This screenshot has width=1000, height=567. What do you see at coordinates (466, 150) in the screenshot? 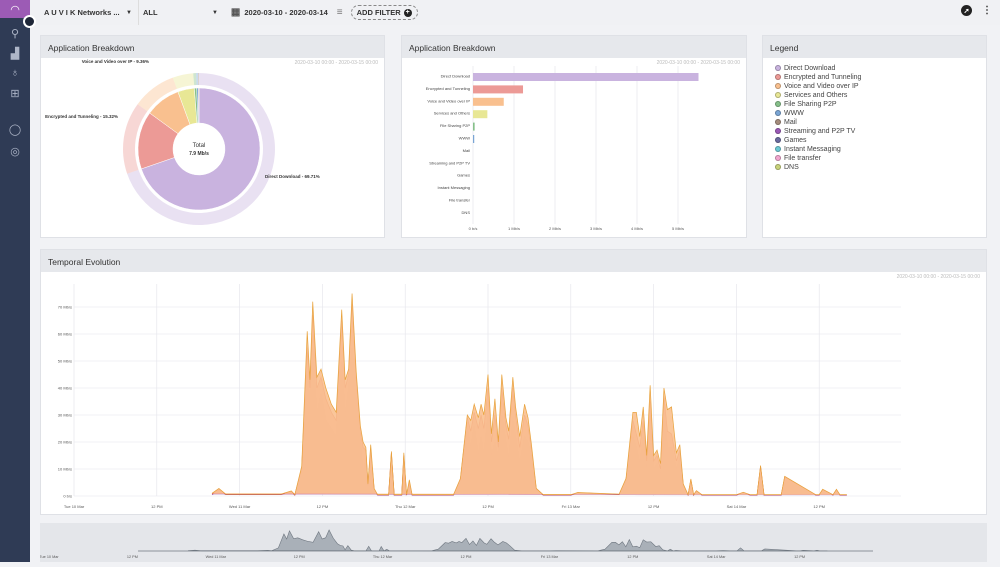
I see `bar-category-label: Mail` at bounding box center [466, 150].